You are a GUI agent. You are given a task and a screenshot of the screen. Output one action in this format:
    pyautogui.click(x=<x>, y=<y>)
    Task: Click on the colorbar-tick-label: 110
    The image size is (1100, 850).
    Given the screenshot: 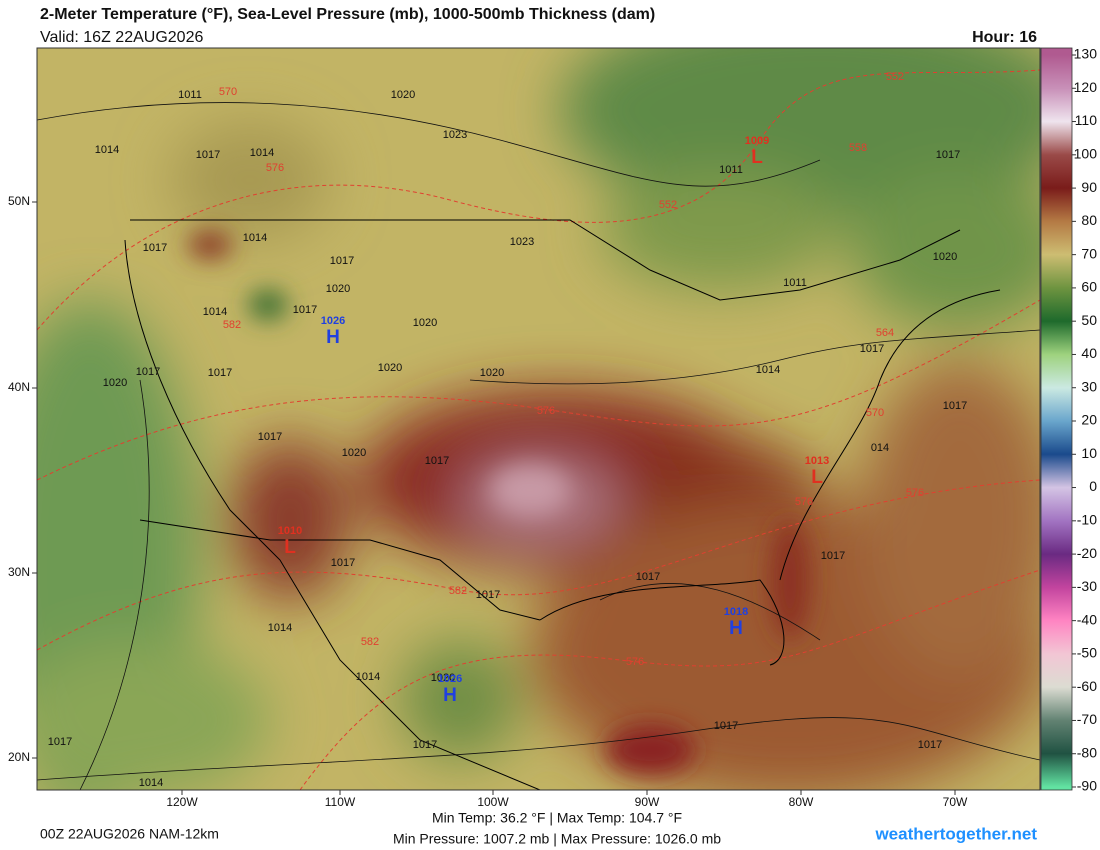 What is the action you would take?
    pyautogui.click(x=1086, y=120)
    